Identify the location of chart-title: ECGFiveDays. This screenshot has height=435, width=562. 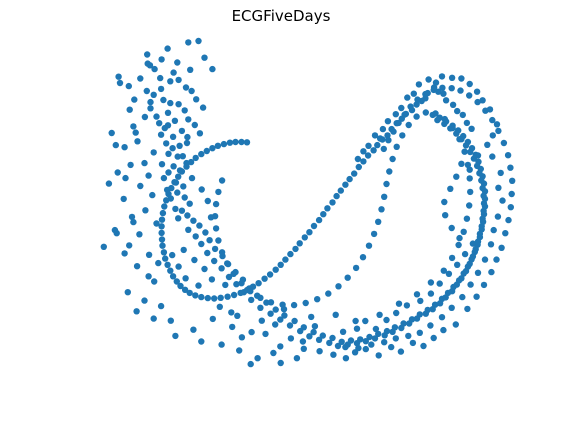
(281, 16).